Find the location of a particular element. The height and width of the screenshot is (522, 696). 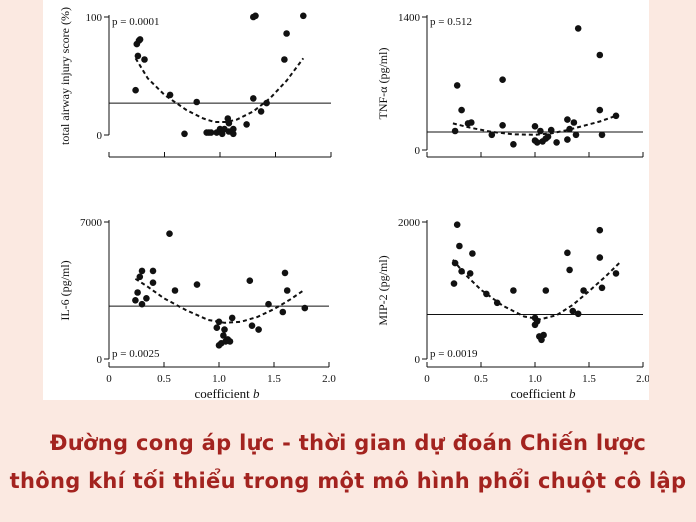

x-tick-label: 0.5 is located at coordinates (481, 379).